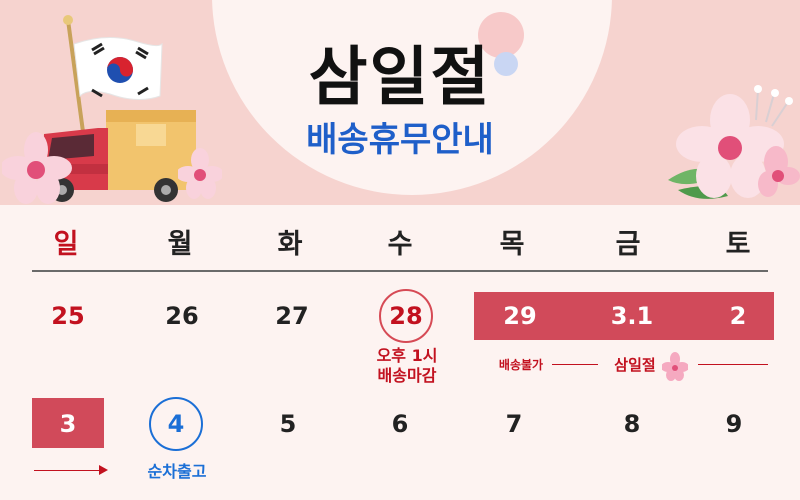  Describe the element at coordinates (734, 424) in the screenshot. I see `date-cell: 9` at that location.